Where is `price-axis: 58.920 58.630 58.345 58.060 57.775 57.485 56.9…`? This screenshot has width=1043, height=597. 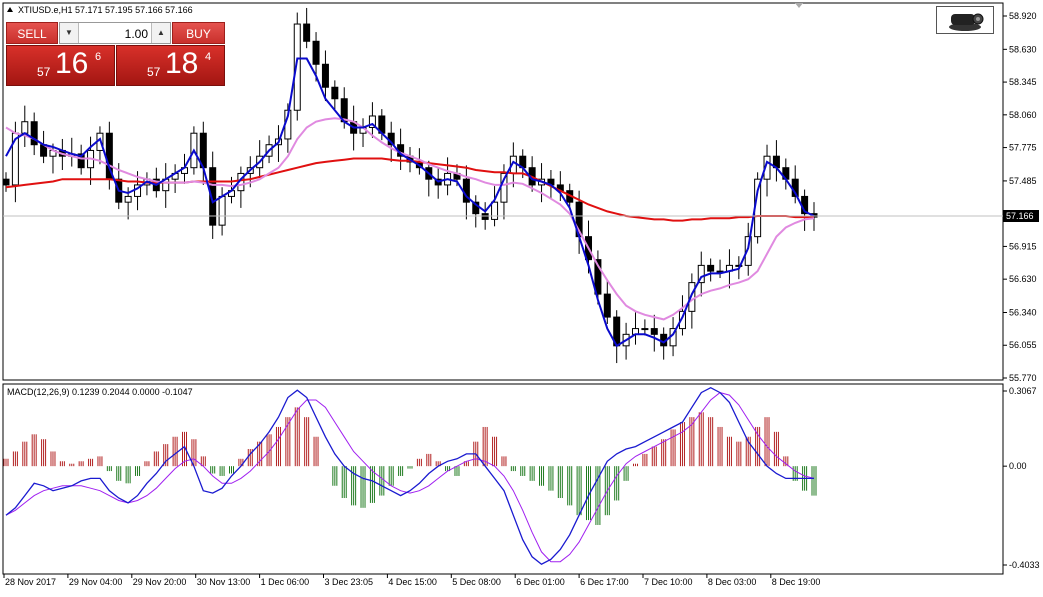
price-axis: 58.920 58.630 58.345 58.060 57.775 57.485 56.9… is located at coordinates (1020, 197).